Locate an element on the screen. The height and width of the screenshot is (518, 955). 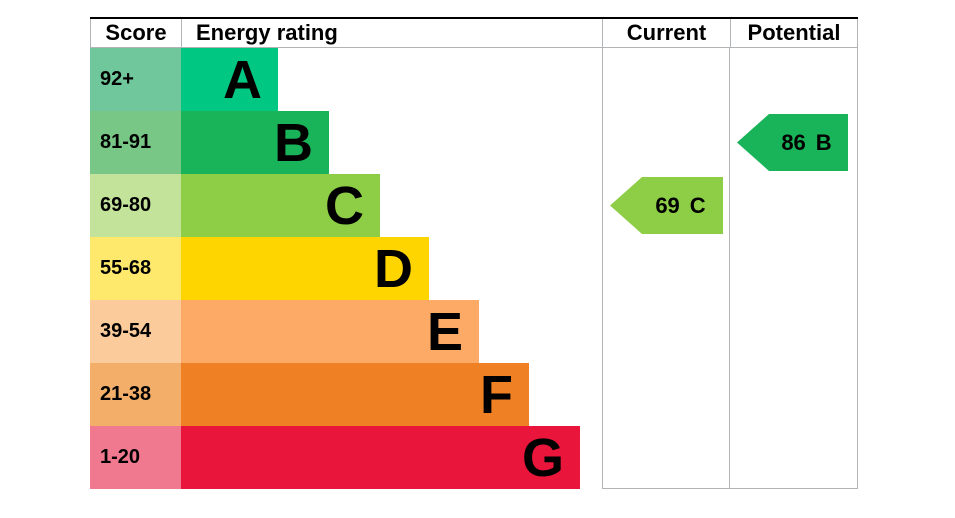
score-range-label: 92+ is located at coordinates (135, 79).